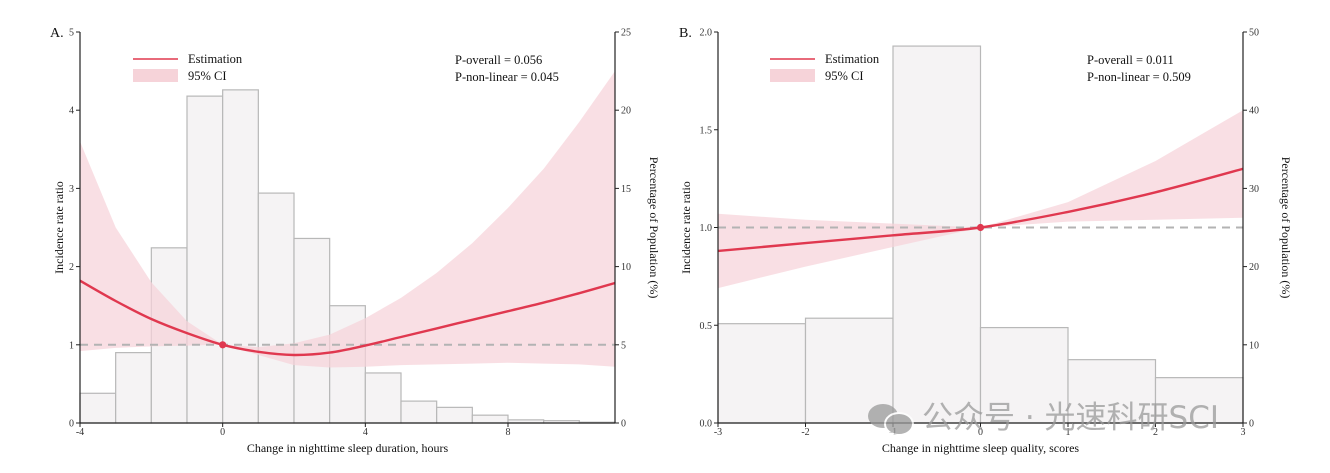 The image size is (1330, 473). What do you see at coordinates (71, 345) in the screenshot?
I see `y-tick-label: 1` at bounding box center [71, 345].